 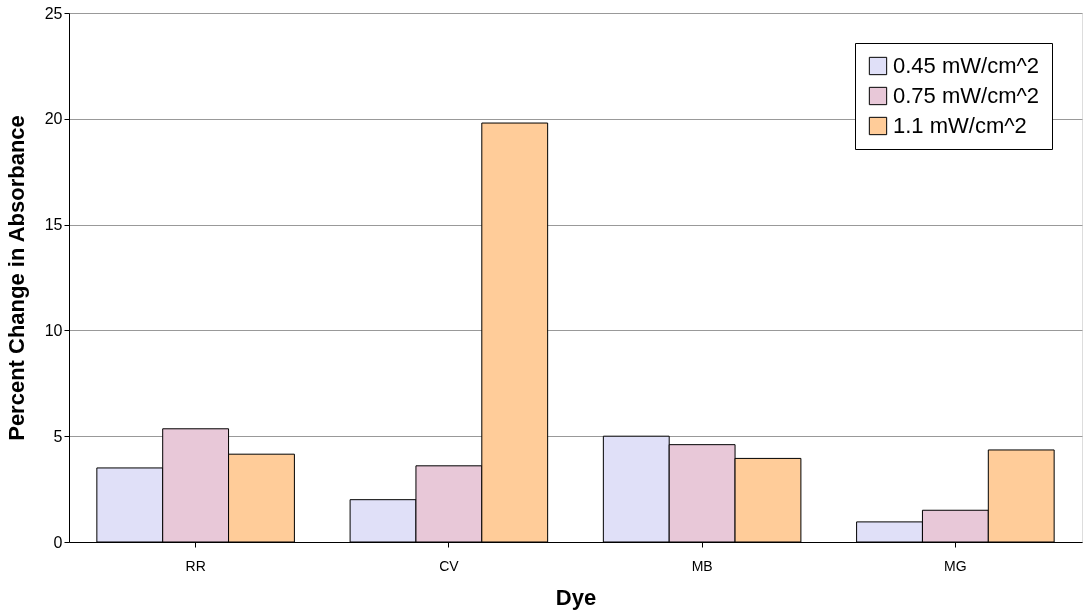 What do you see at coordinates (576, 597) in the screenshot?
I see `x-axis-title: Dye` at bounding box center [576, 597].